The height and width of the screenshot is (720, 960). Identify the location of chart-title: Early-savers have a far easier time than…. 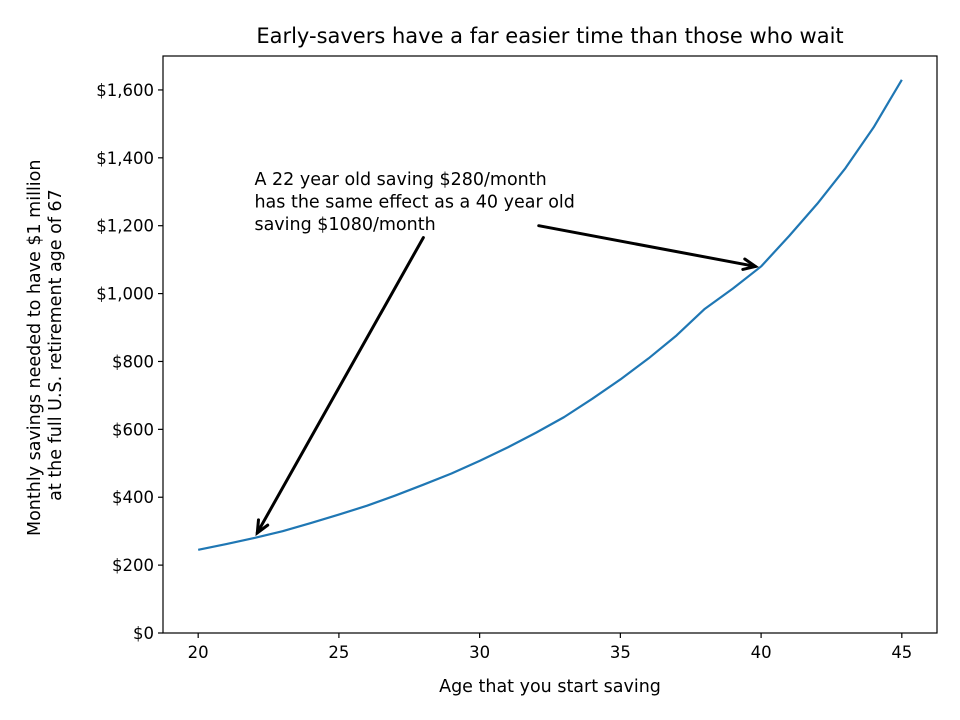
(549, 36).